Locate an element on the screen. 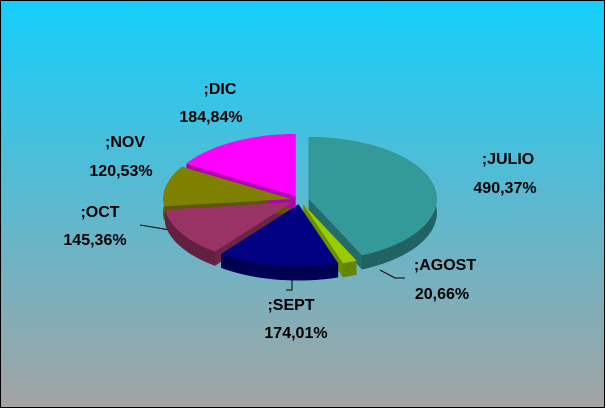  value-label: 20,66% is located at coordinates (442, 294).